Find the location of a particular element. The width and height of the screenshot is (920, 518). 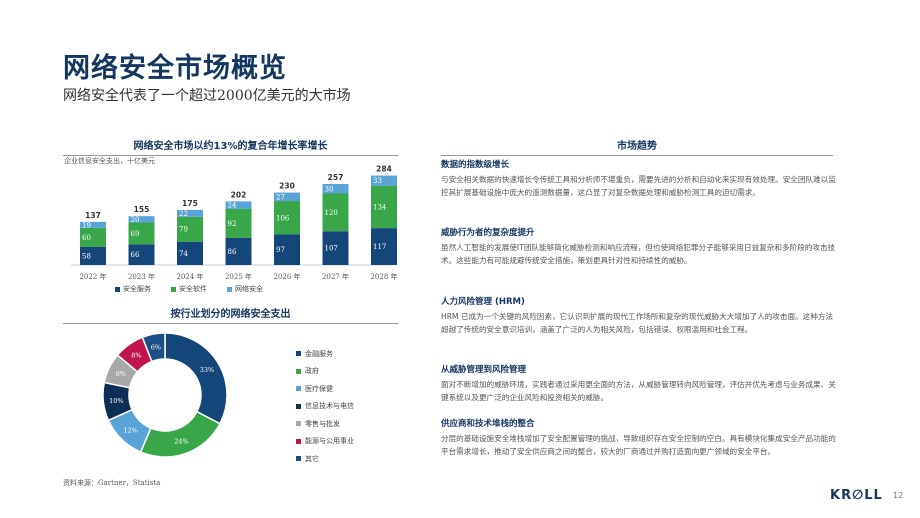

x-tick-label: 2027 年 is located at coordinates (335, 276).